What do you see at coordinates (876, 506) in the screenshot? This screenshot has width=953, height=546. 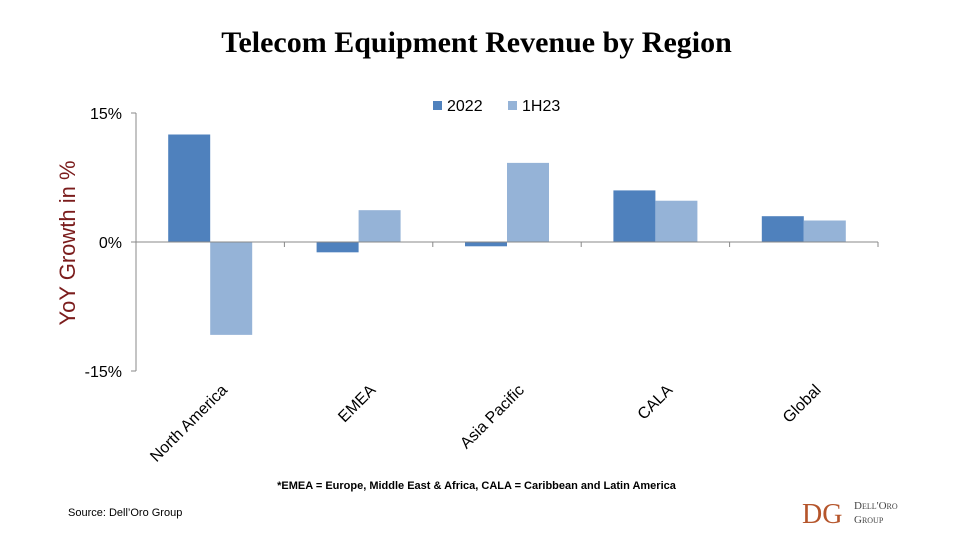 I see `logo-line-1: Dell'Oro` at bounding box center [876, 506].